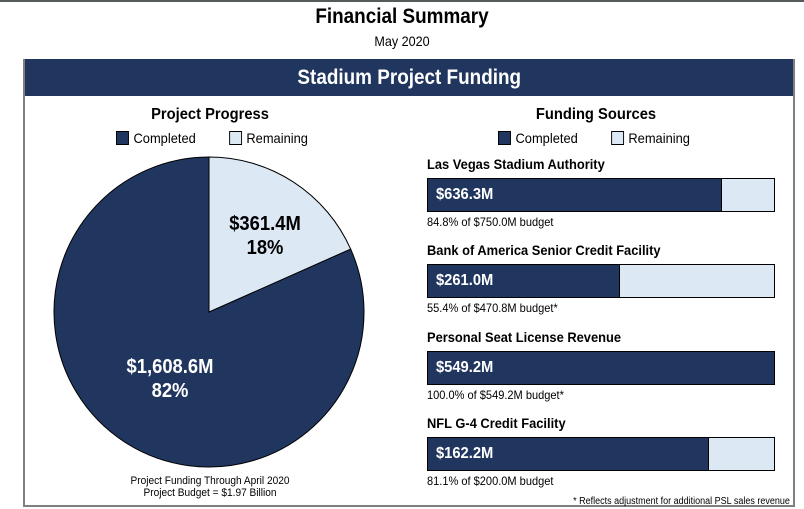 The image size is (804, 509). Describe the element at coordinates (265, 224) in the screenshot. I see `pie-value-remaining: $361.4M` at that location.